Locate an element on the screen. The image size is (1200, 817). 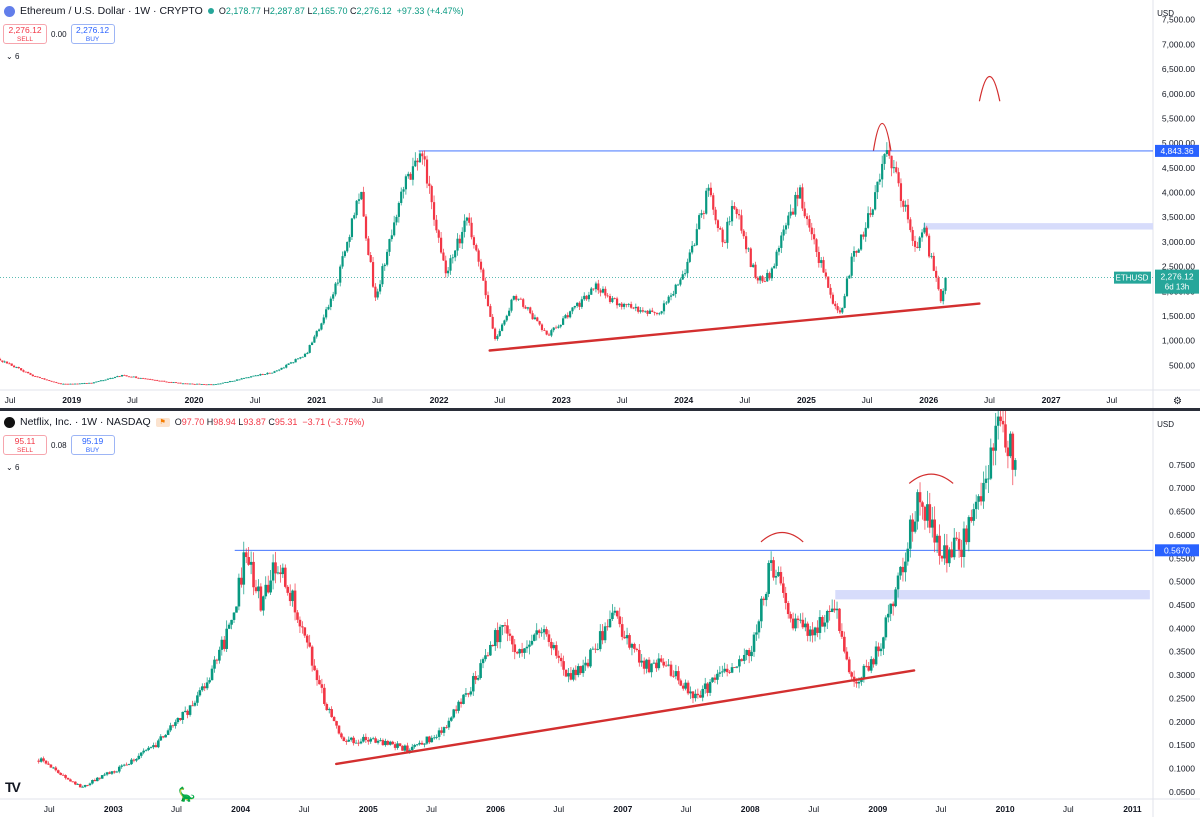
y-tick-label: 3,000.00 is located at coordinates (1178, 242).